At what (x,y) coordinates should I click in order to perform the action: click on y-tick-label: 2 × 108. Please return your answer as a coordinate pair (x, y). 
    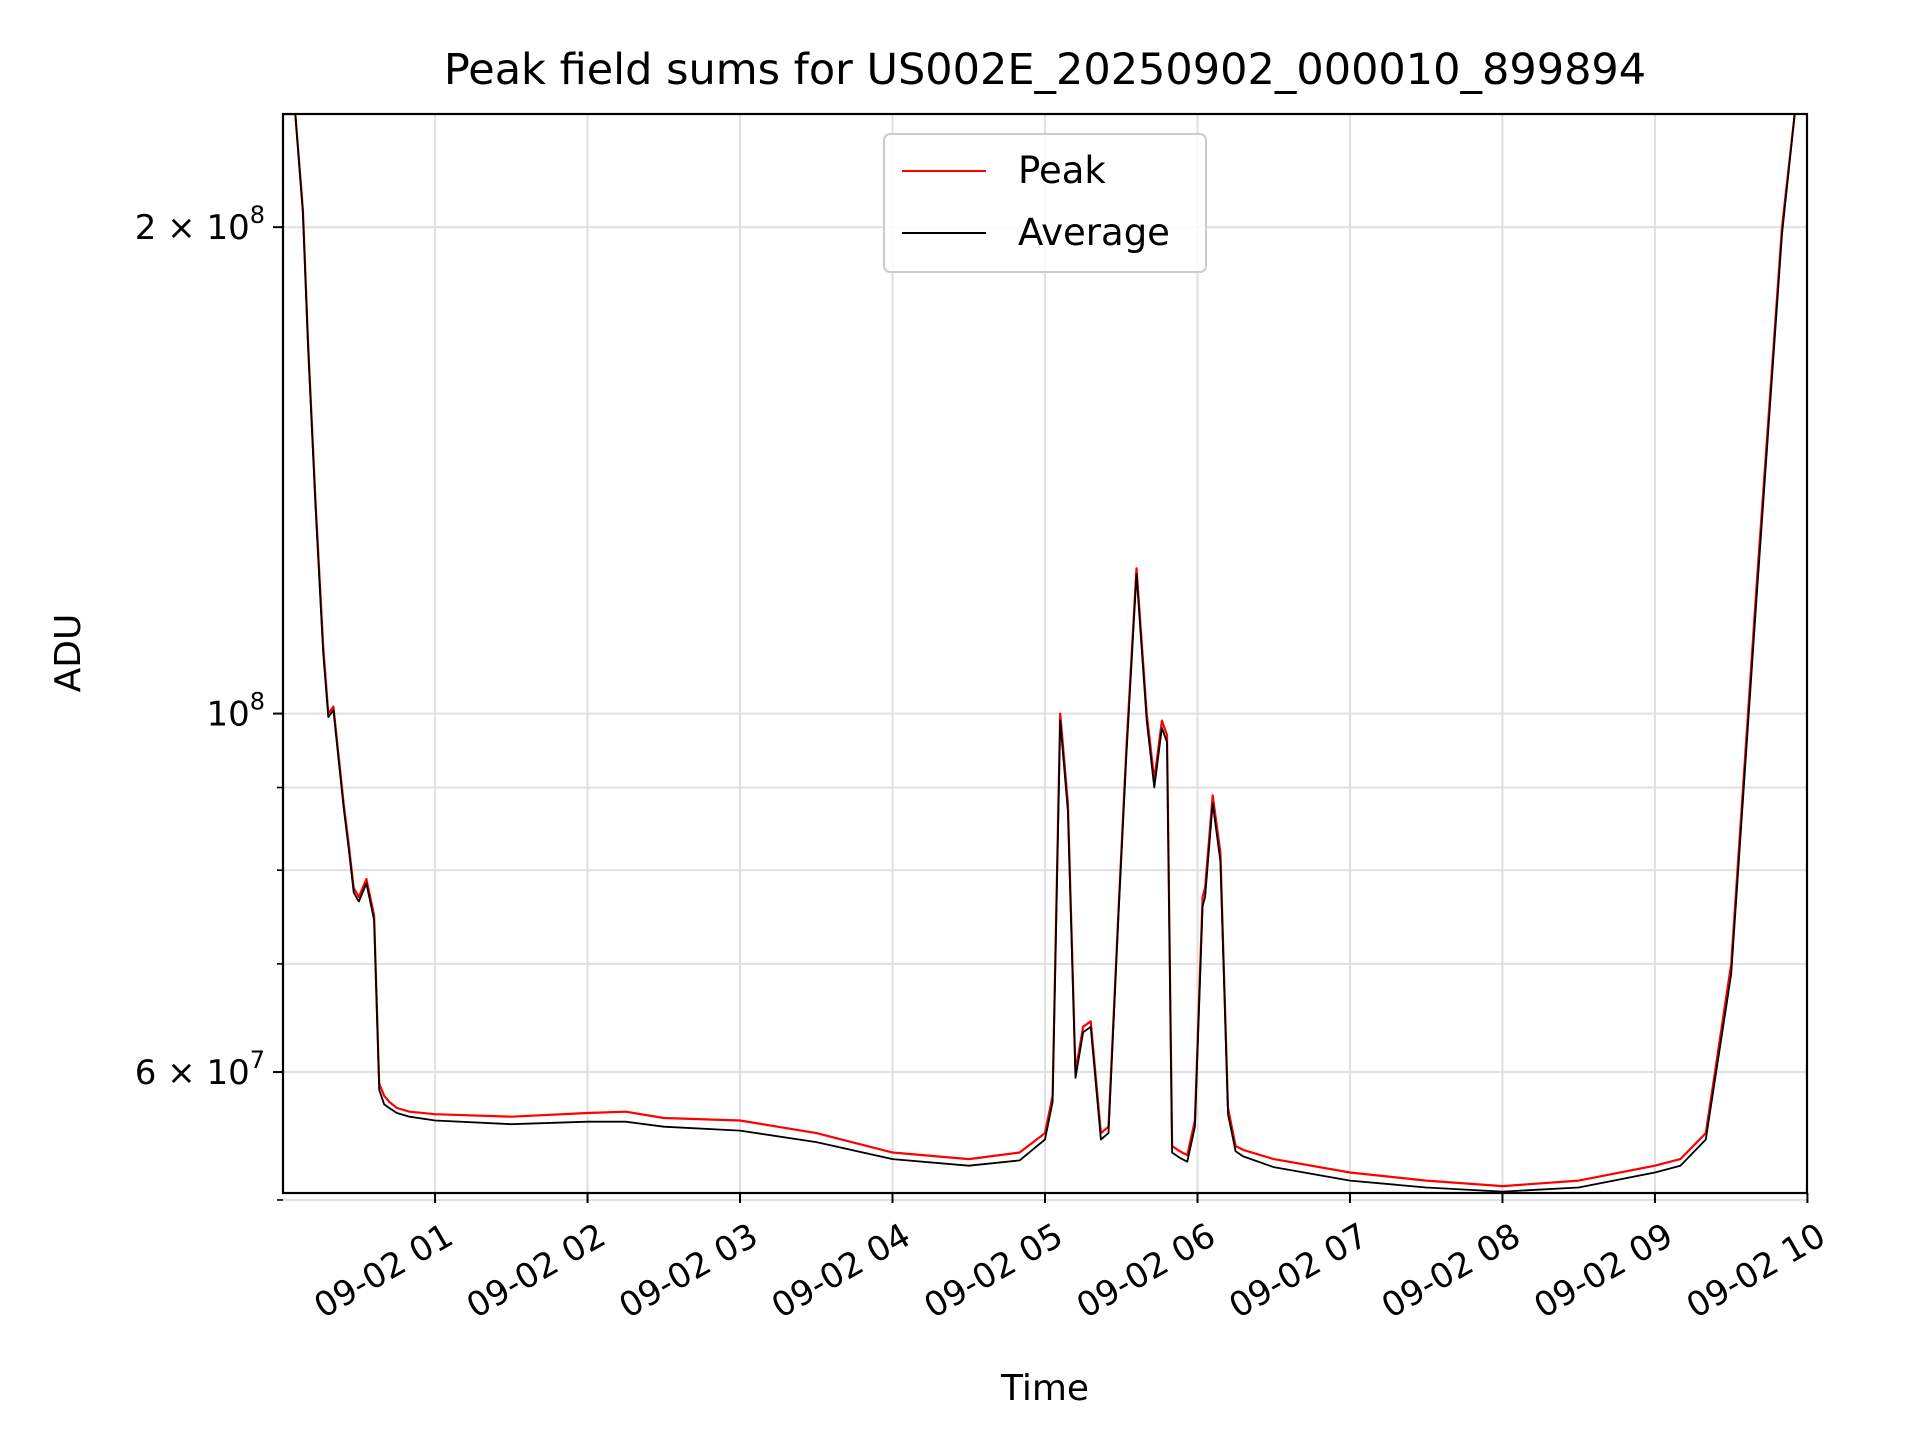
    Looking at the image, I should click on (200, 224).